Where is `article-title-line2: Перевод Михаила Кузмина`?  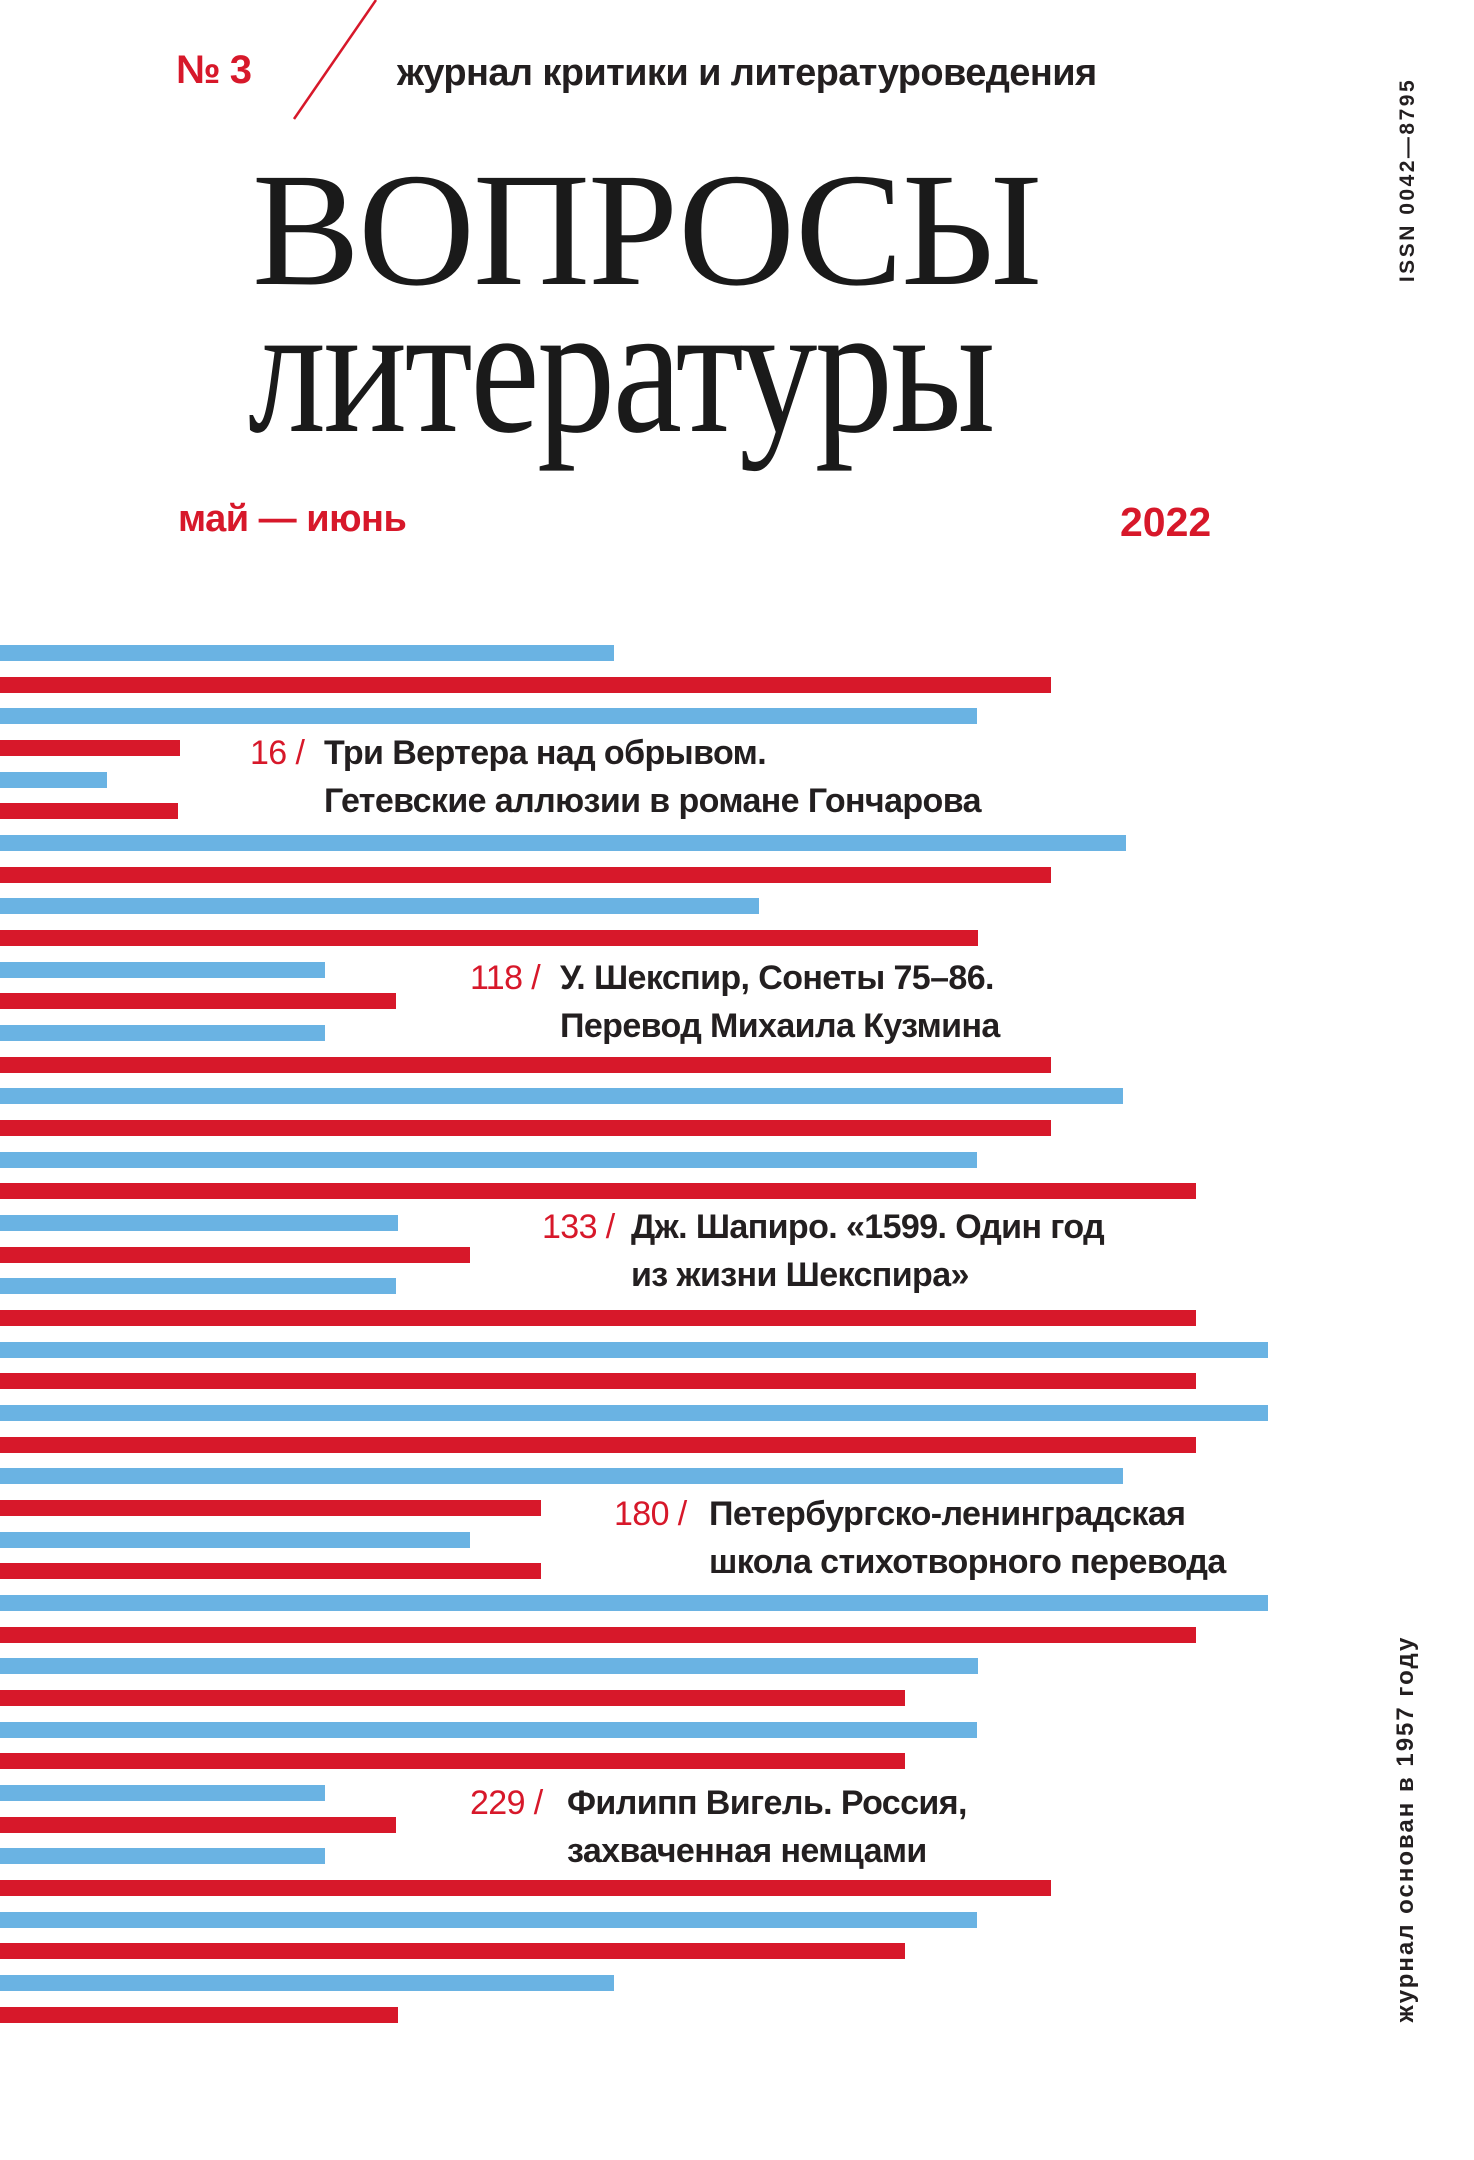
article-title-line2: Перевод Михаила Кузмина is located at coordinates (780, 1026).